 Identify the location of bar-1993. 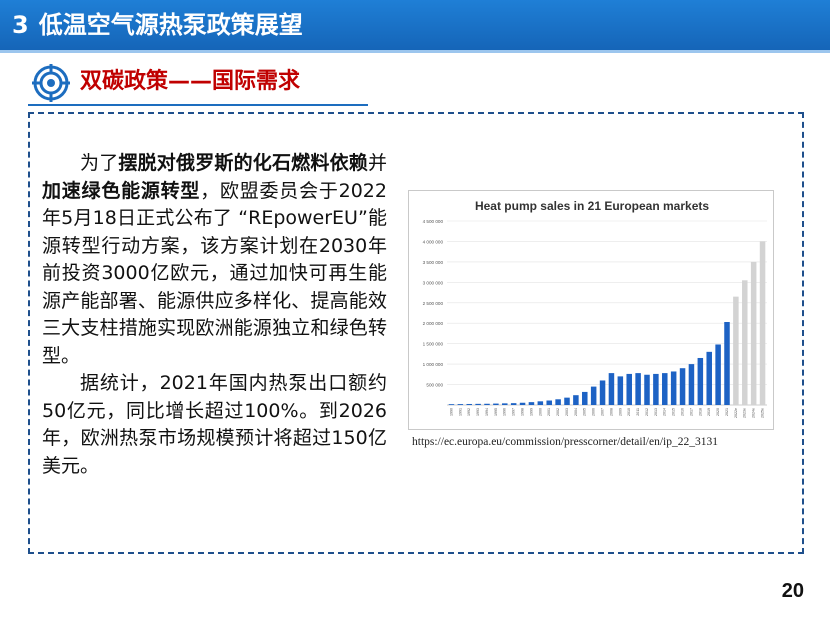
(478, 404).